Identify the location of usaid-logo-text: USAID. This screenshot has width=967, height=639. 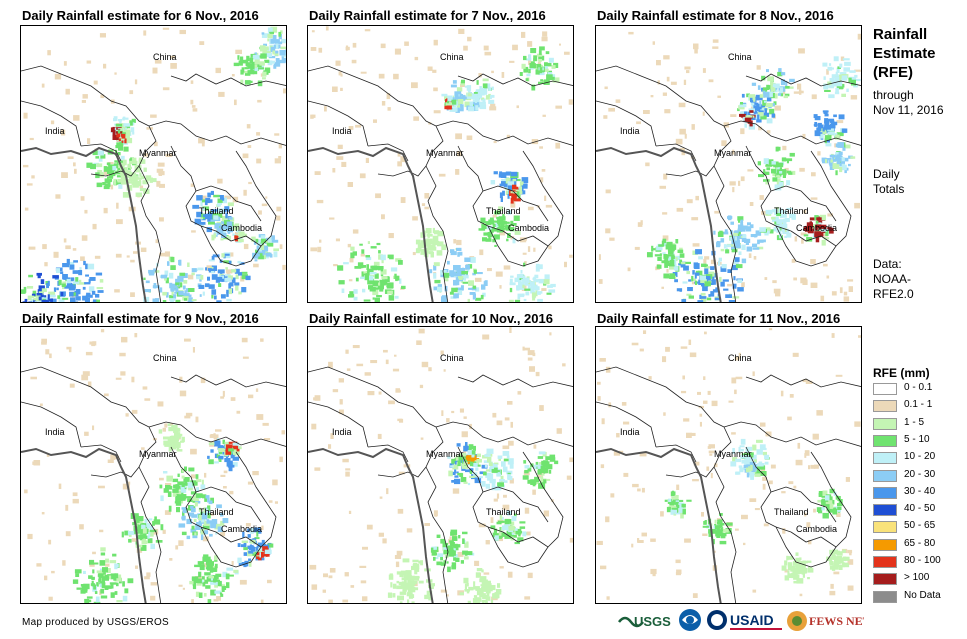
(752, 620).